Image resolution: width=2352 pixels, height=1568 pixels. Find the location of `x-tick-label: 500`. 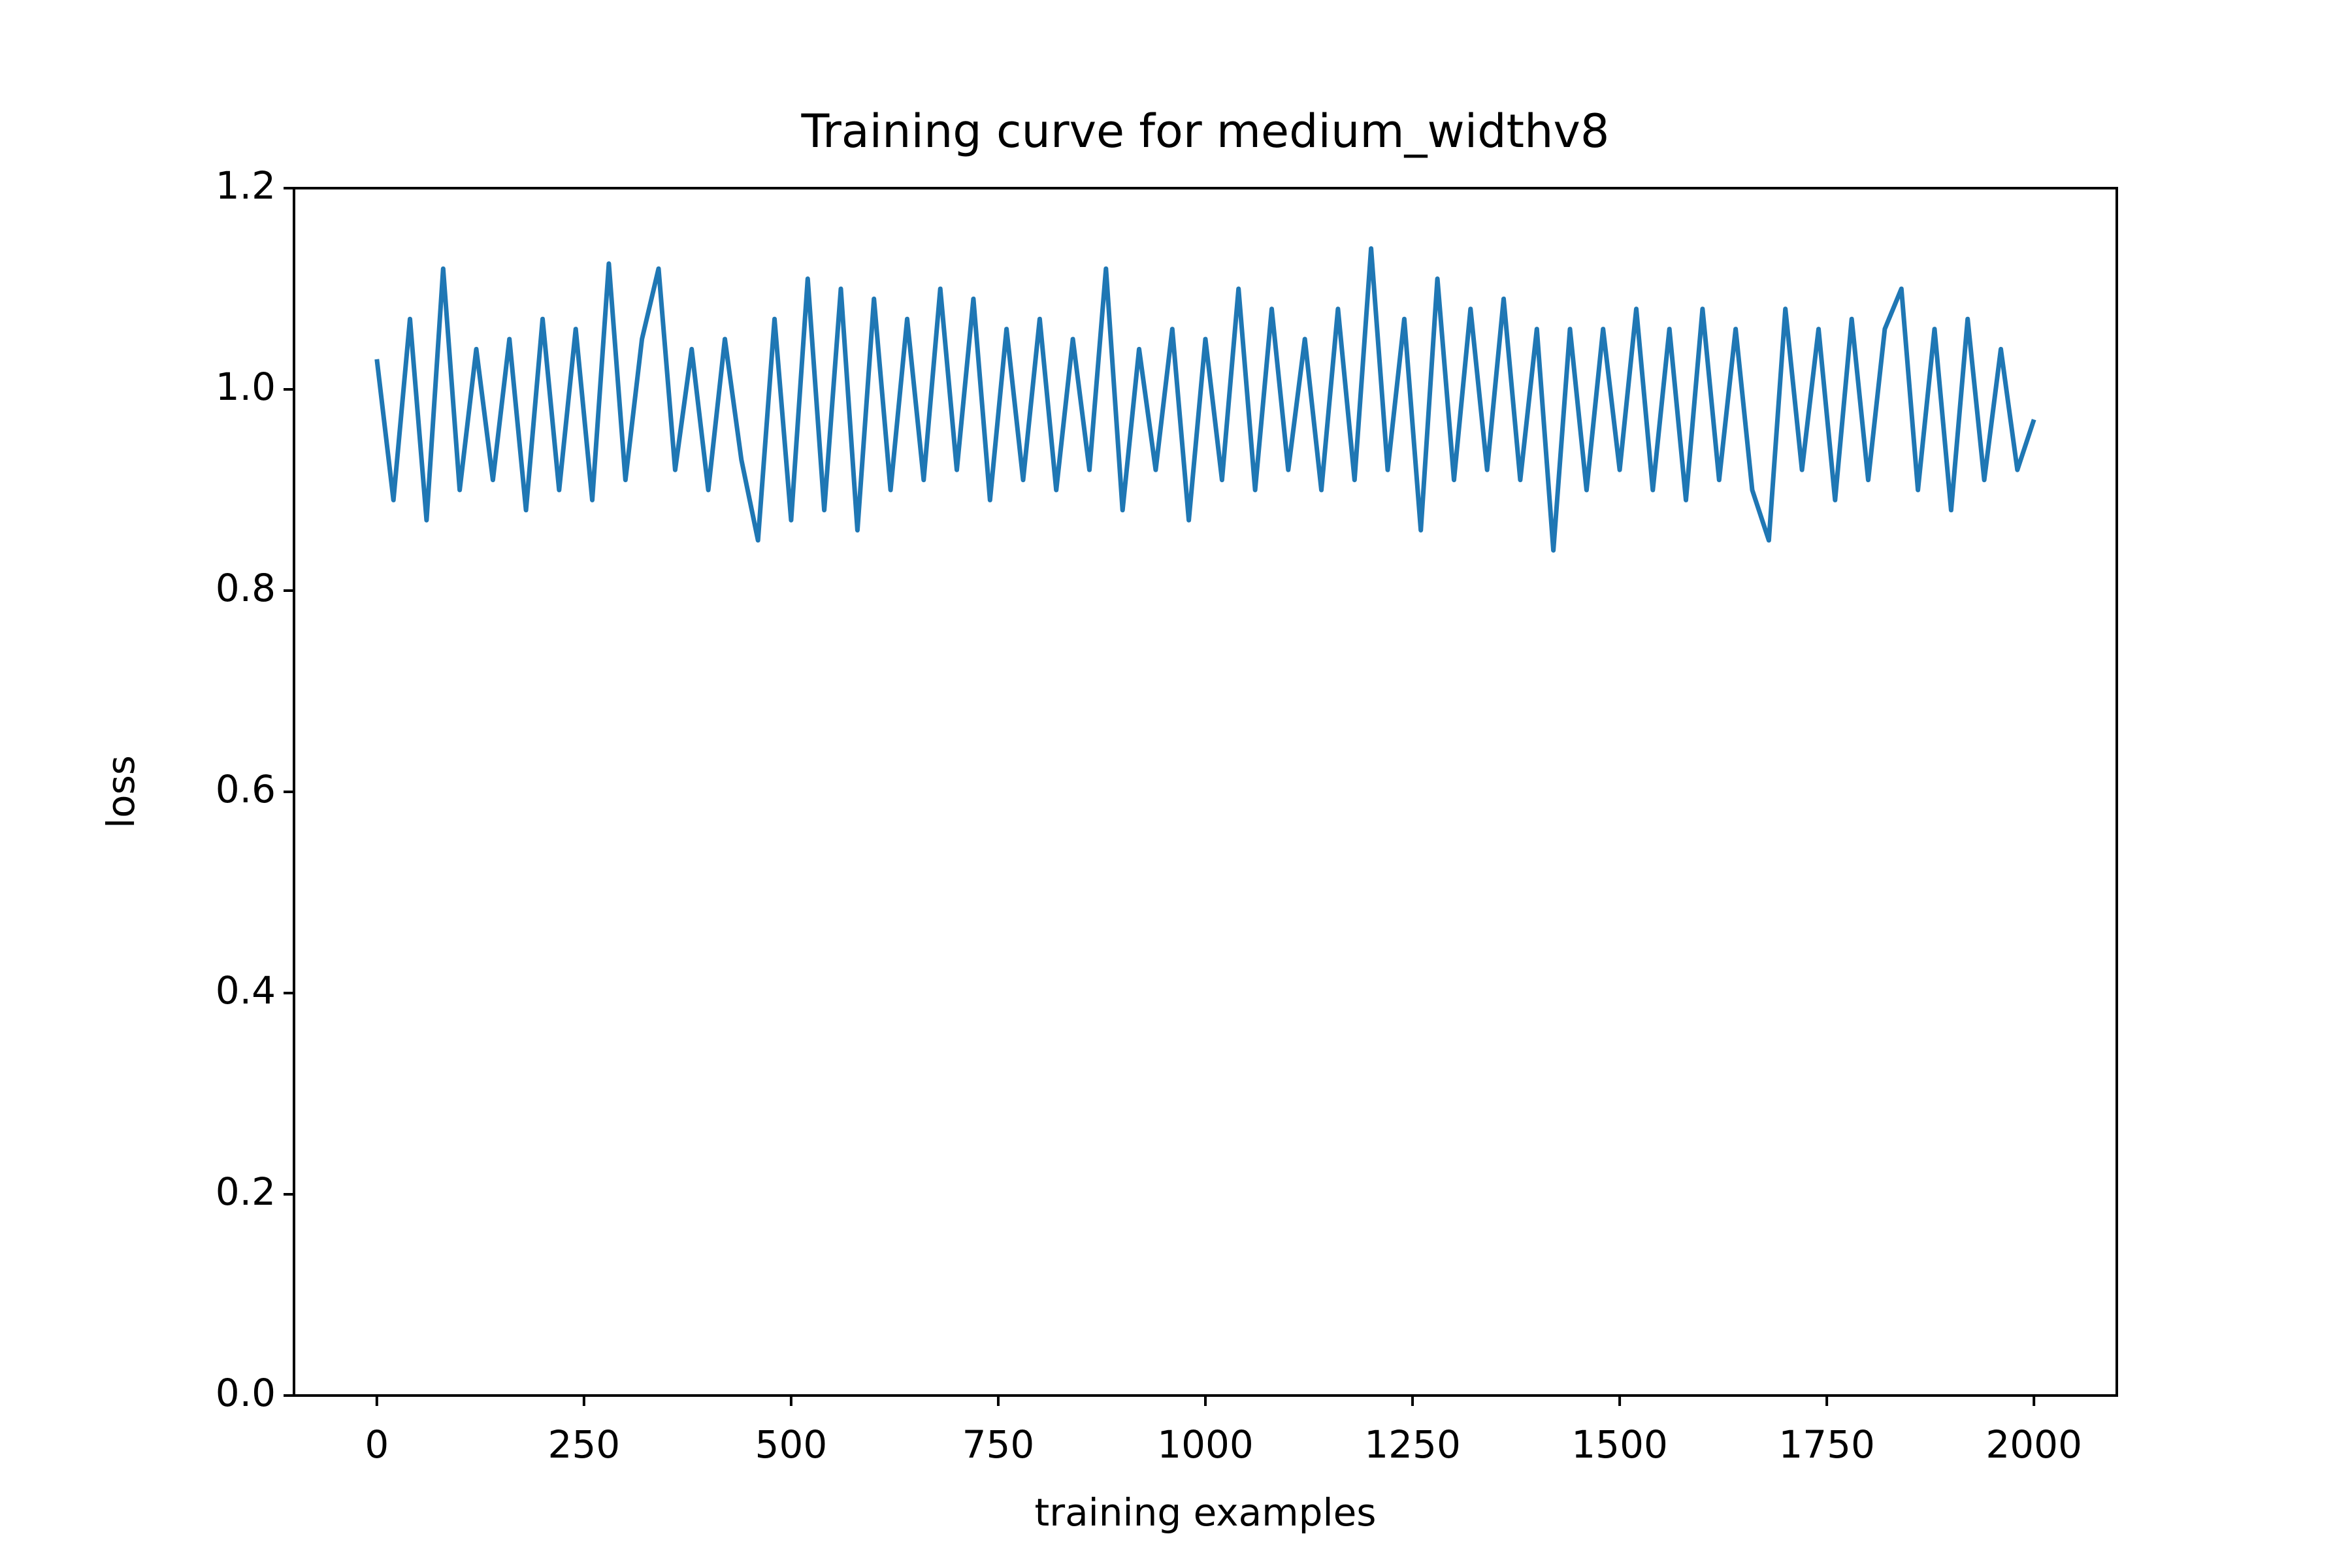

x-tick-label: 500 is located at coordinates (791, 1444).